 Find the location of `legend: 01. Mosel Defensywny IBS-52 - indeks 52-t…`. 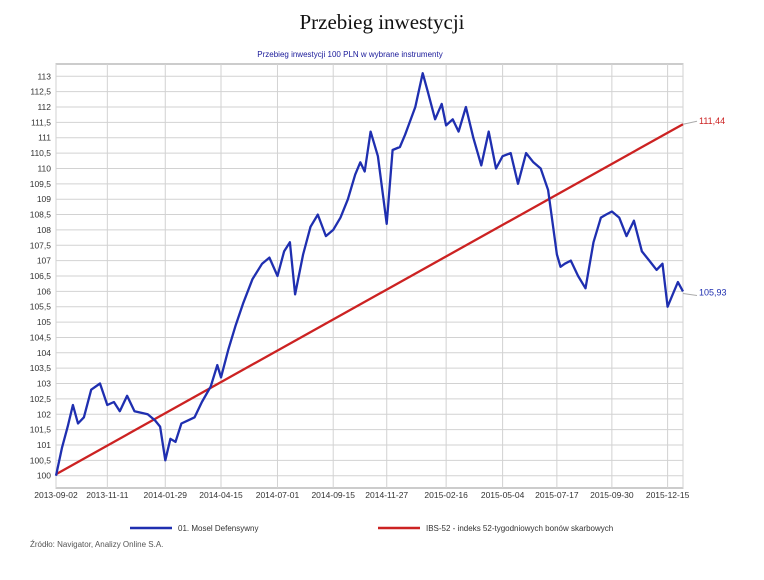

legend: 01. Mosel Defensywny IBS-52 - indeks 52-t… is located at coordinates (371, 528).